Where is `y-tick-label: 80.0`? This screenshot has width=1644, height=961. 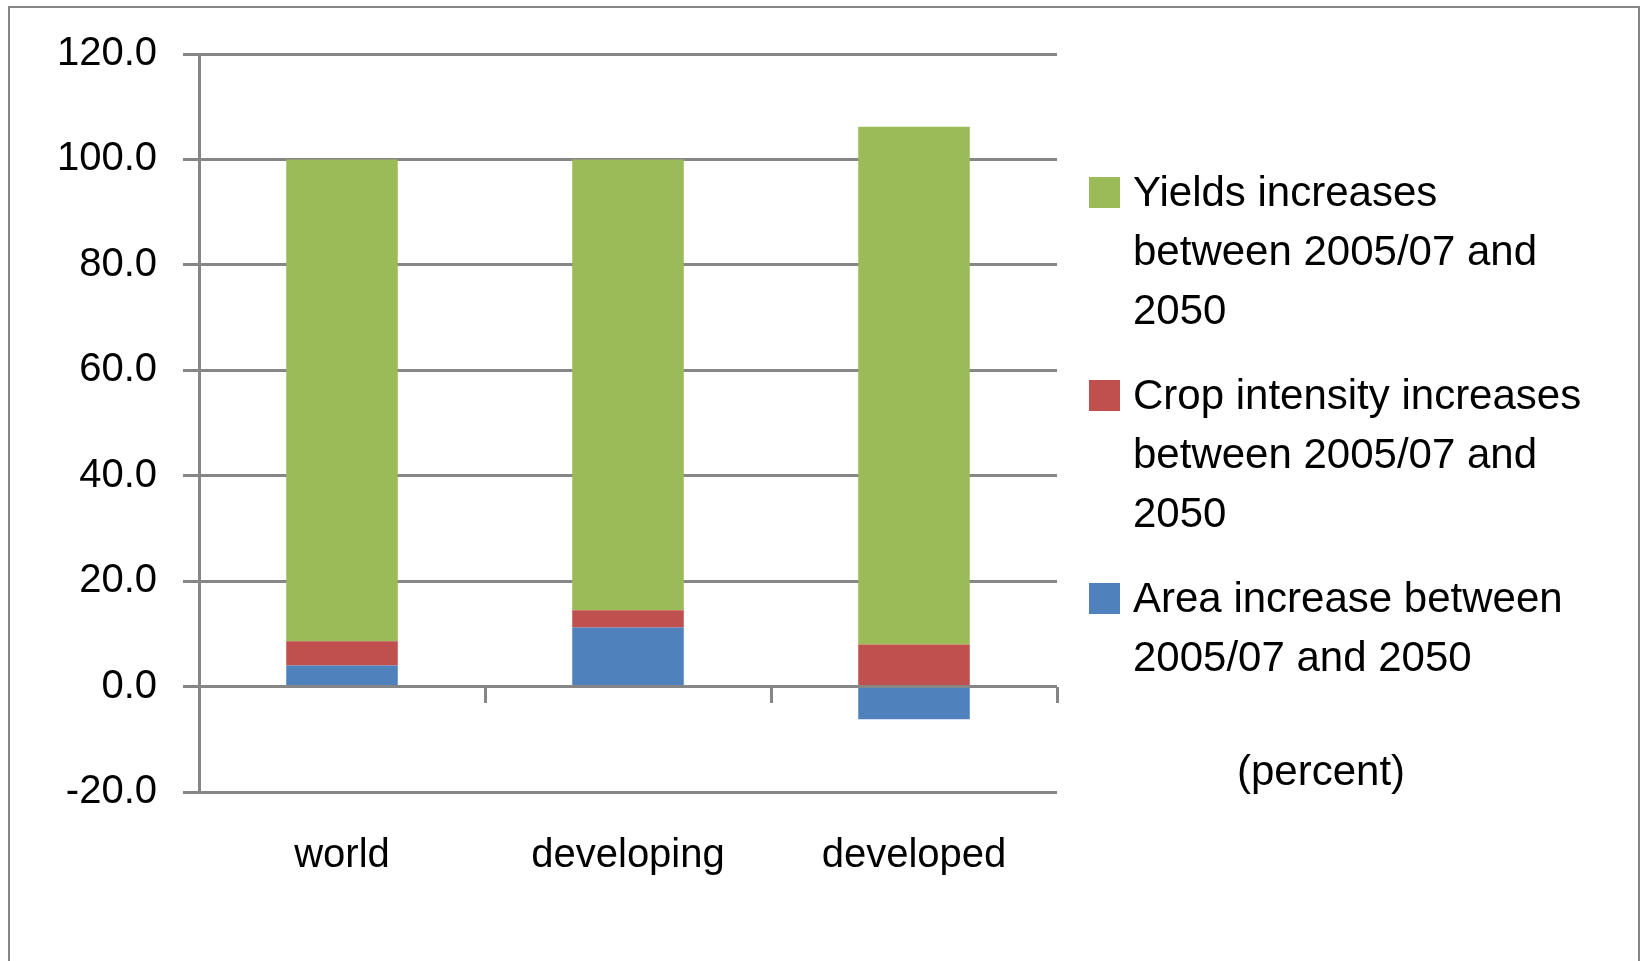 y-tick-label: 80.0 is located at coordinates (118, 261).